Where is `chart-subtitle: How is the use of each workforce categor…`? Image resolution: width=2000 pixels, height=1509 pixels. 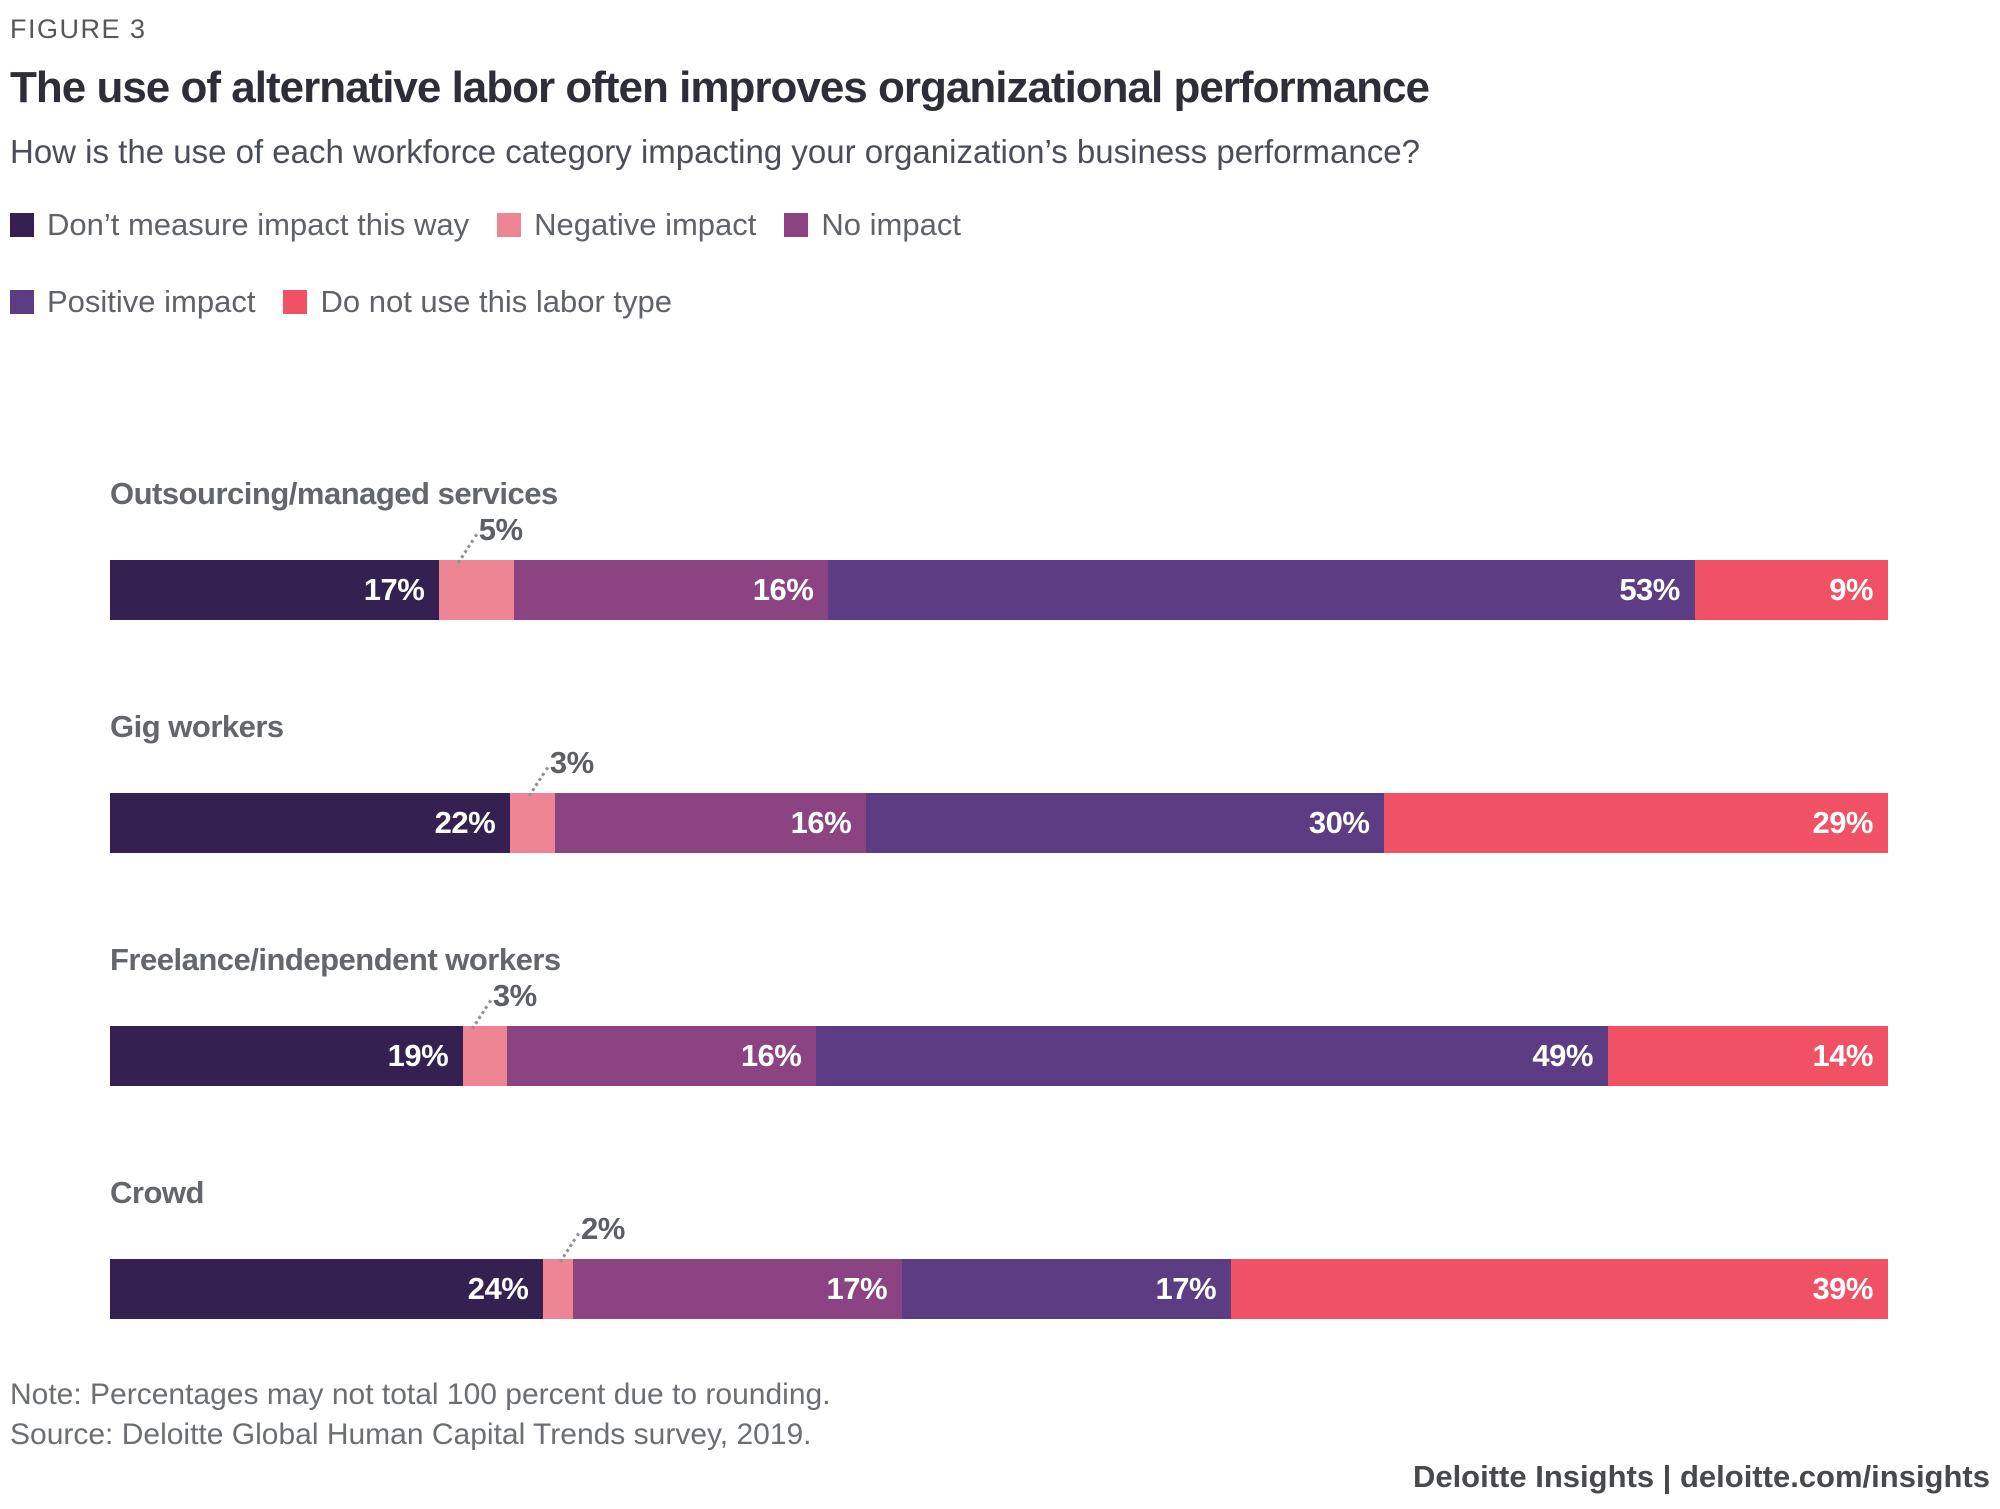 chart-subtitle: How is the use of each workforce categor… is located at coordinates (715, 151).